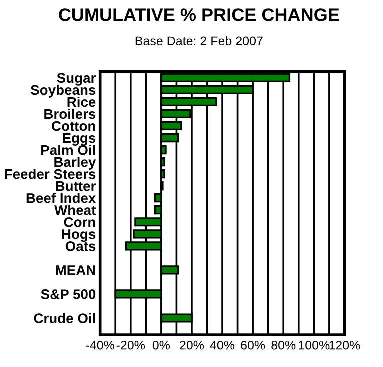 This screenshot has width=383, height=367. I want to click on y-tick-label: Corn, so click(80, 222).